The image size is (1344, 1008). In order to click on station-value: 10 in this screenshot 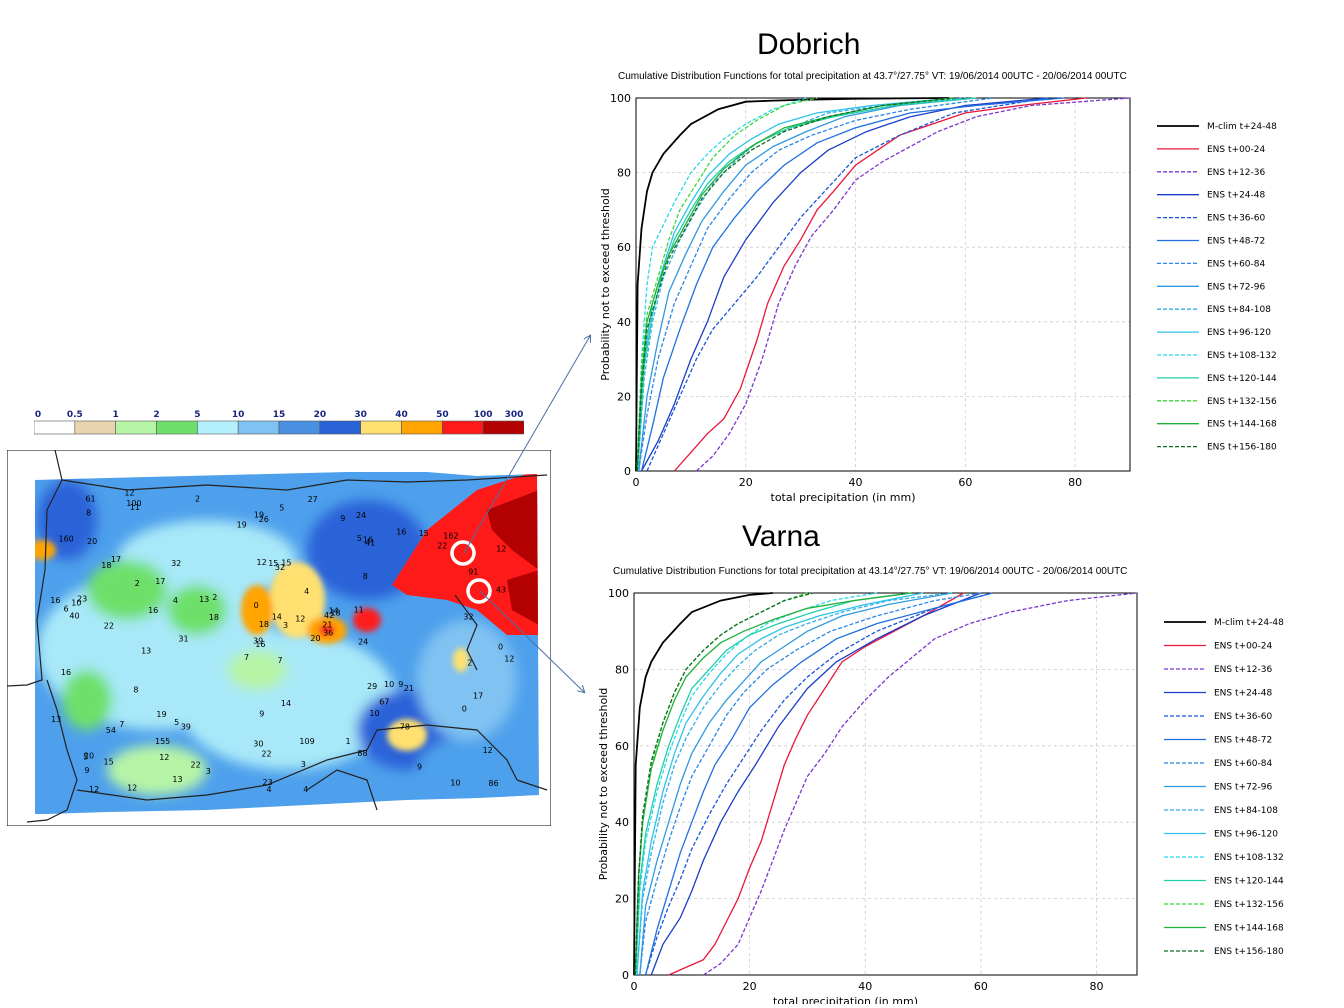, I will do `click(389, 684)`.